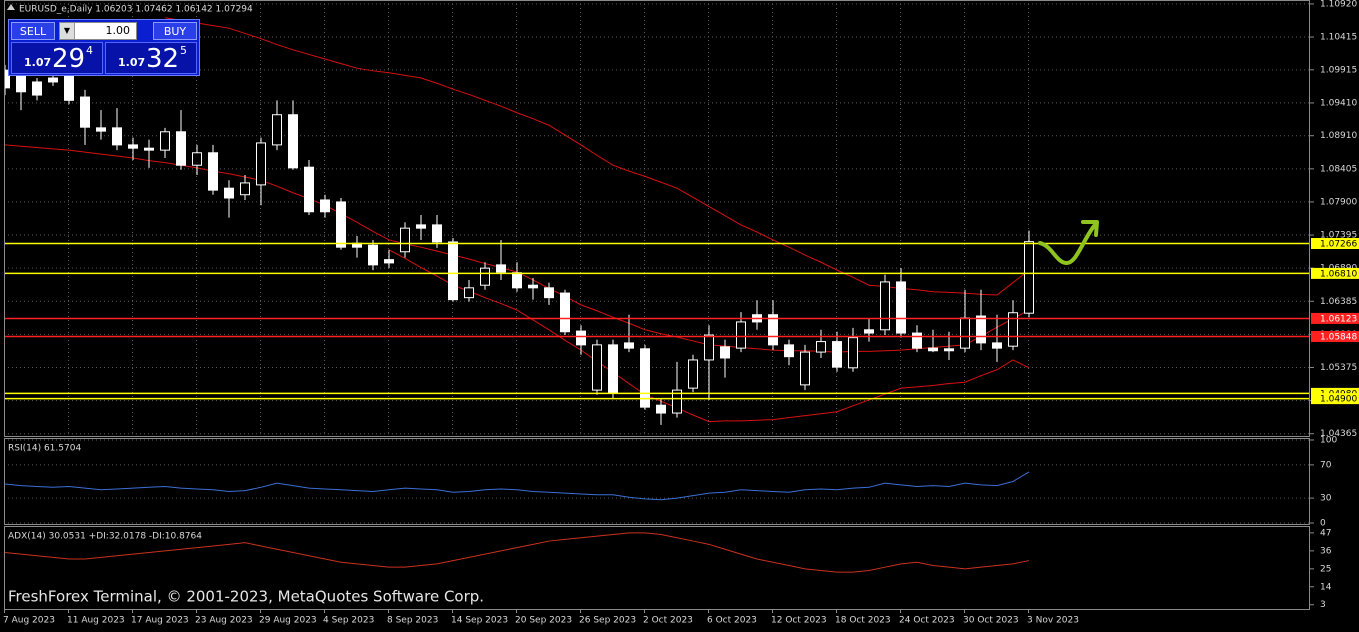 The image size is (1359, 632). I want to click on x-tick-label: 2 Oct 2023, so click(668, 621).